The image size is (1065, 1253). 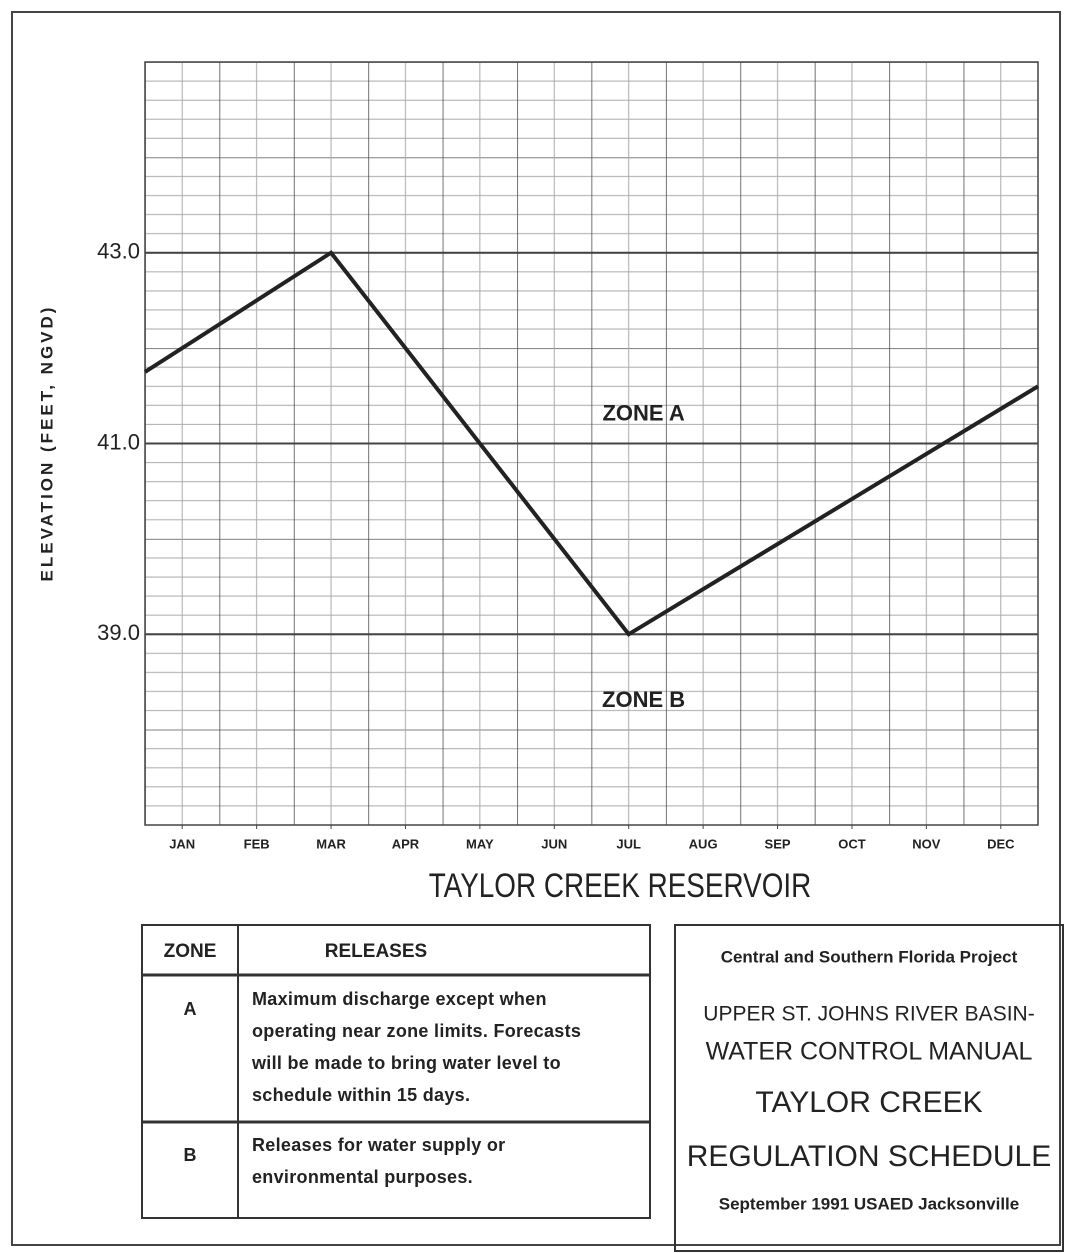 What do you see at coordinates (190, 1155) in the screenshot?
I see `zone-cell: B` at bounding box center [190, 1155].